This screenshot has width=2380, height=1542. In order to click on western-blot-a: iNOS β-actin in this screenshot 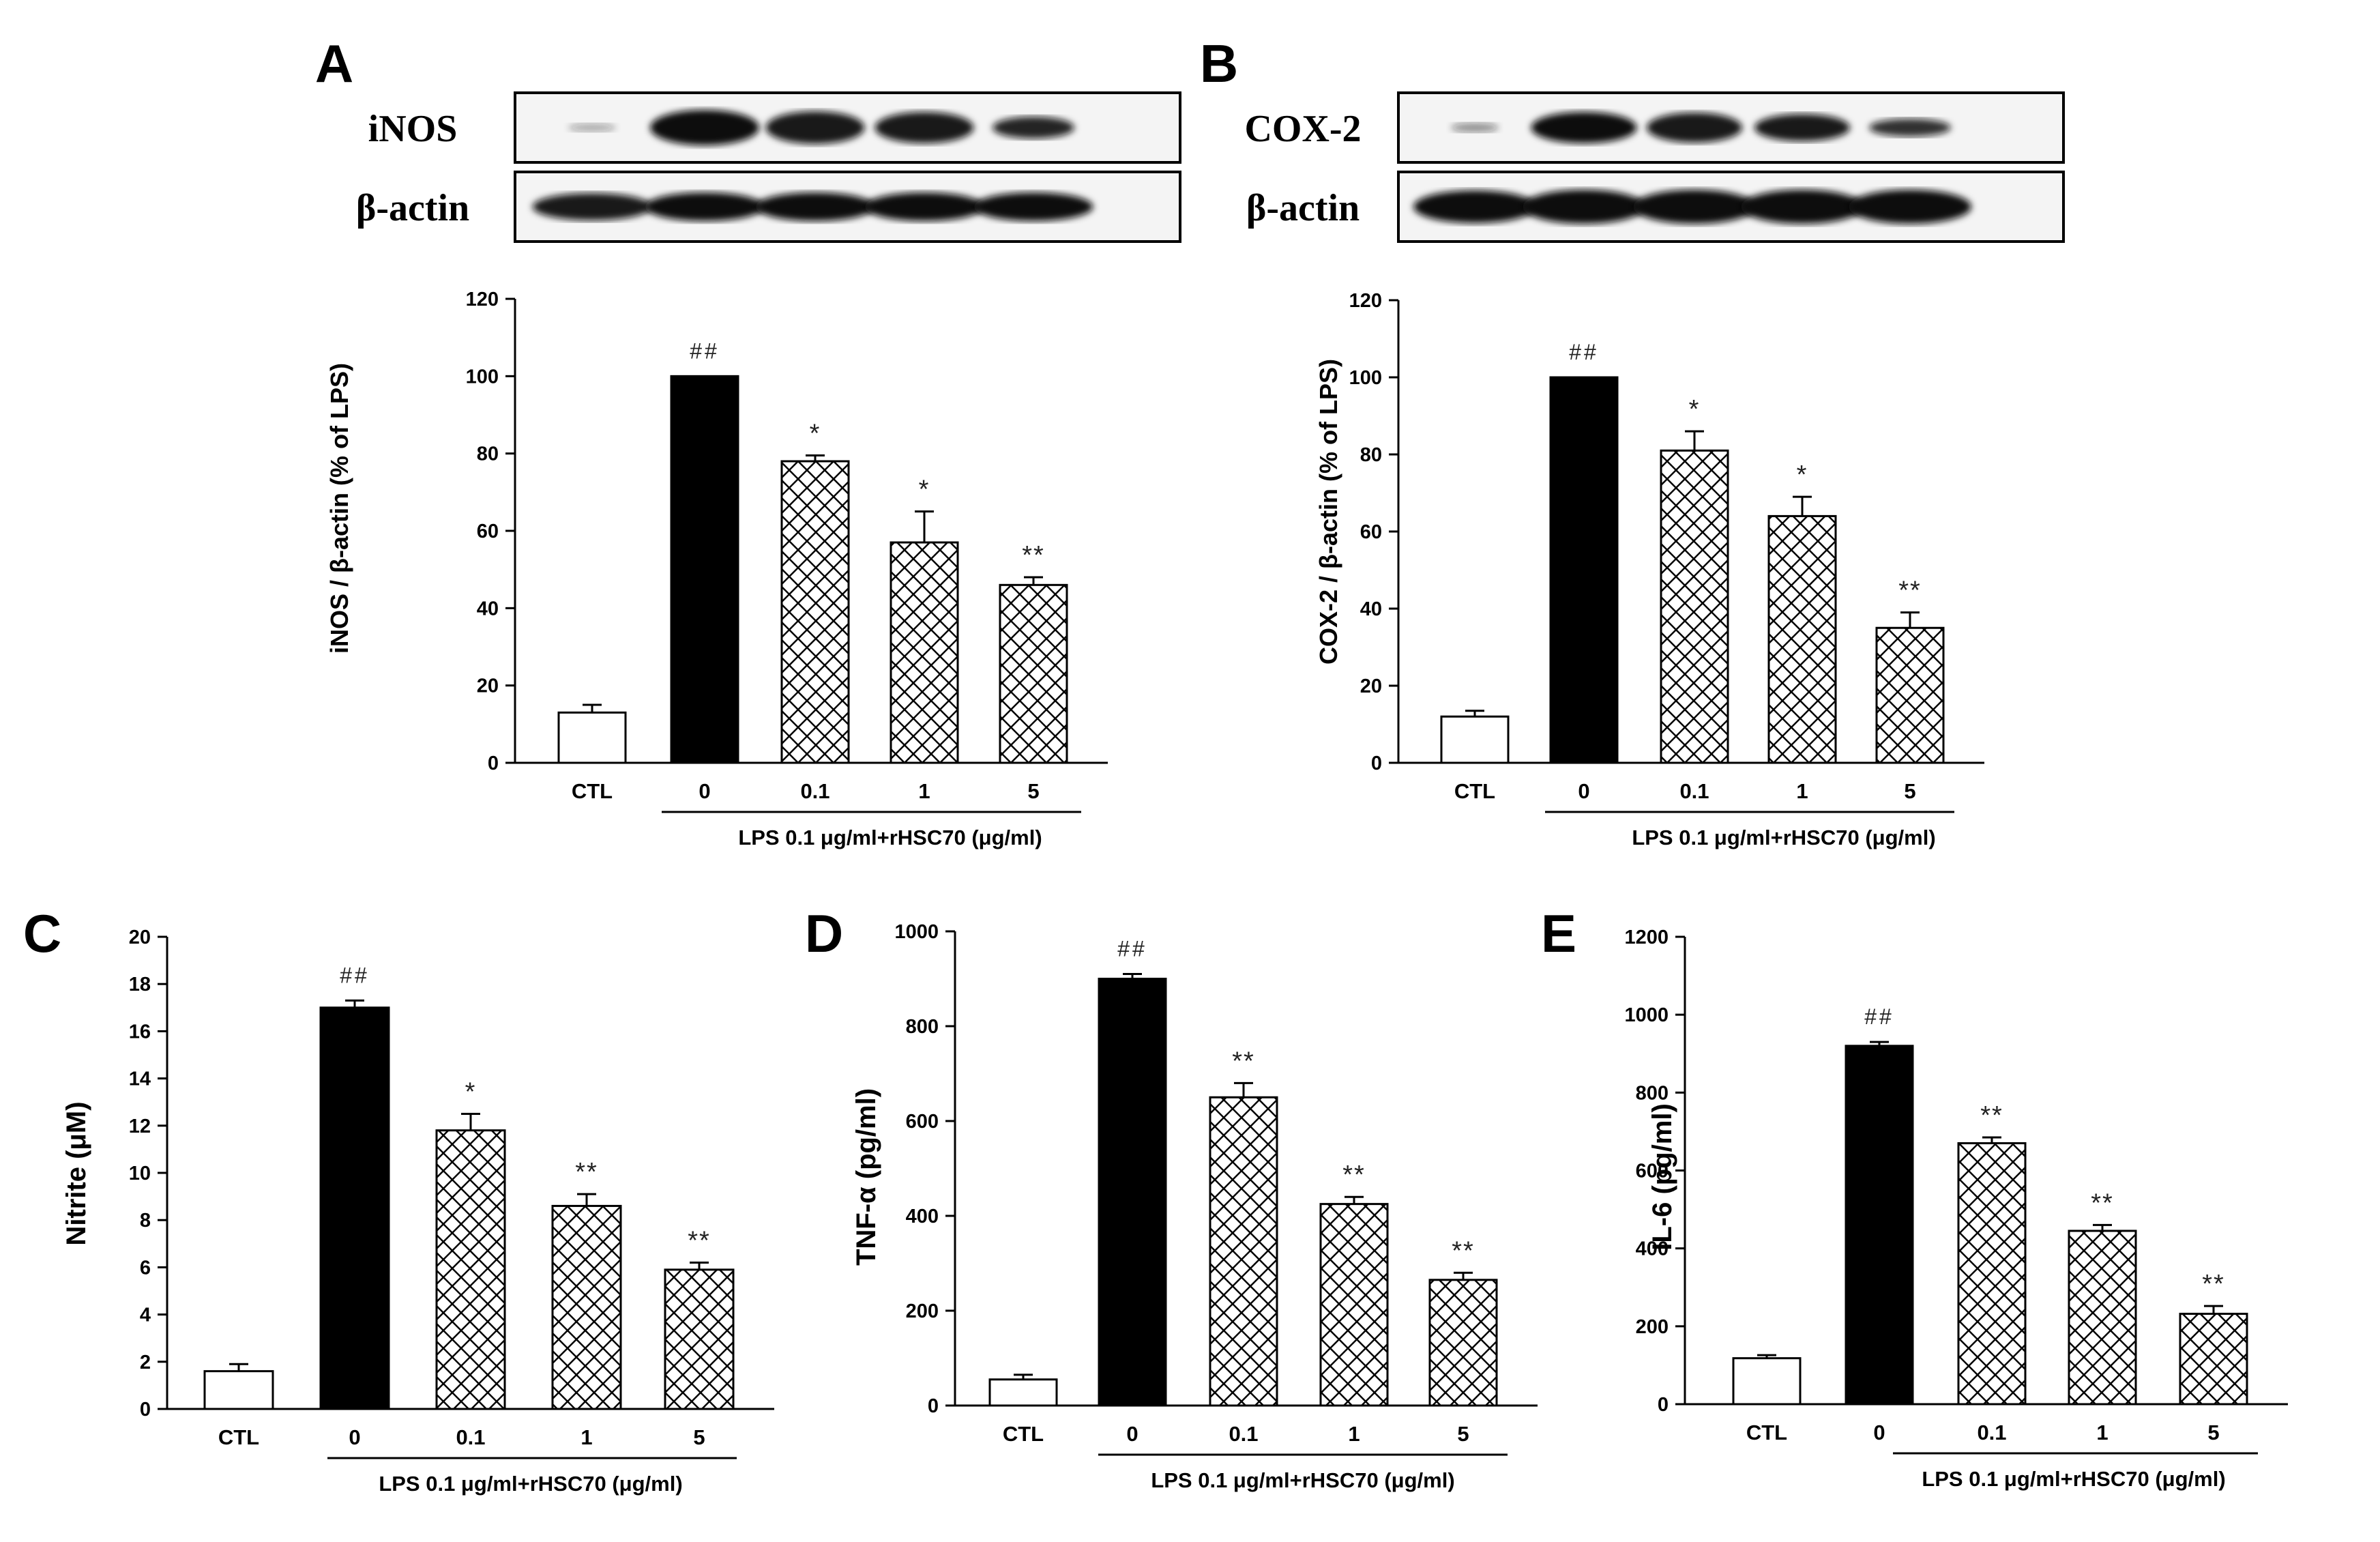, I will do `click(768, 167)`.